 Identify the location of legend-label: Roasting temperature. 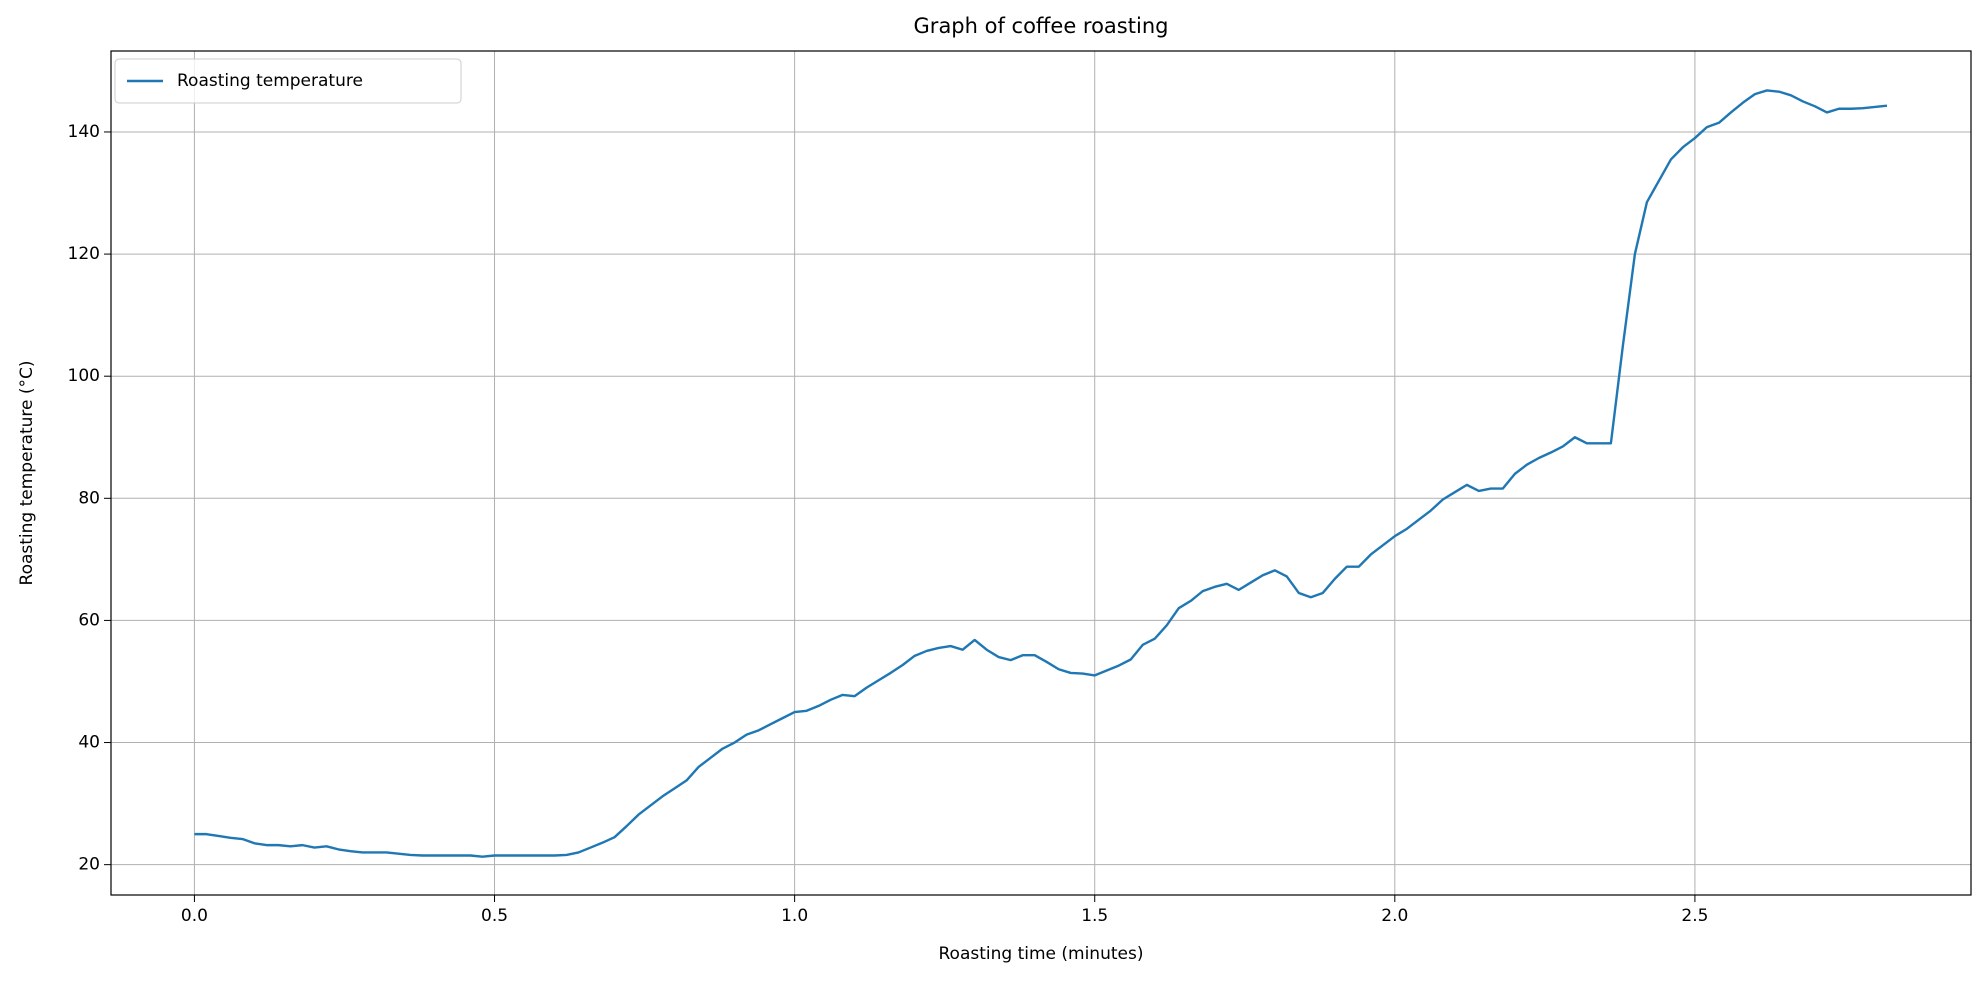
(270, 81).